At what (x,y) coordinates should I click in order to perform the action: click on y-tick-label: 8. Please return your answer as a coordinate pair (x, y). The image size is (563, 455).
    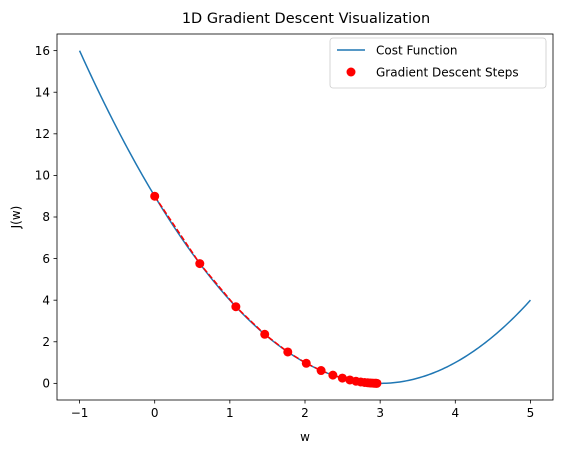
    Looking at the image, I should click on (46, 217).